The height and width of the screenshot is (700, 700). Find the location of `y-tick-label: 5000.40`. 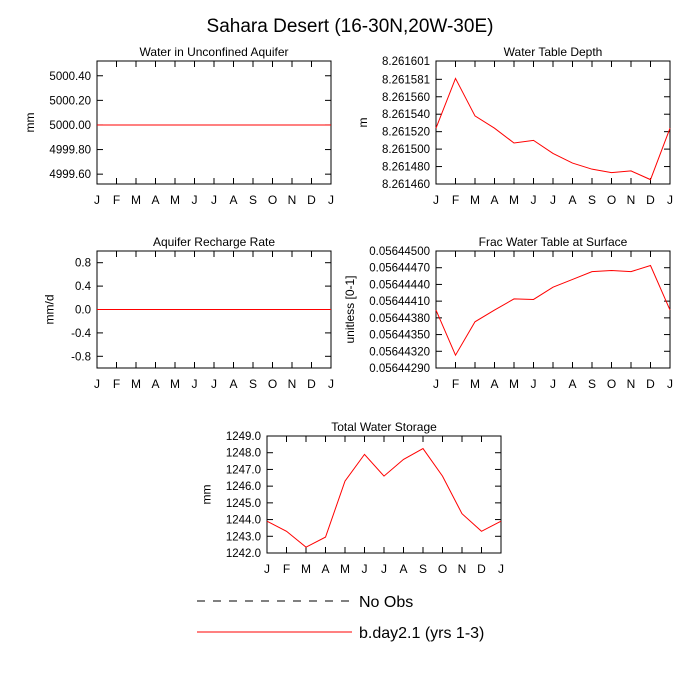

y-tick-label: 5000.40 is located at coordinates (70, 77).